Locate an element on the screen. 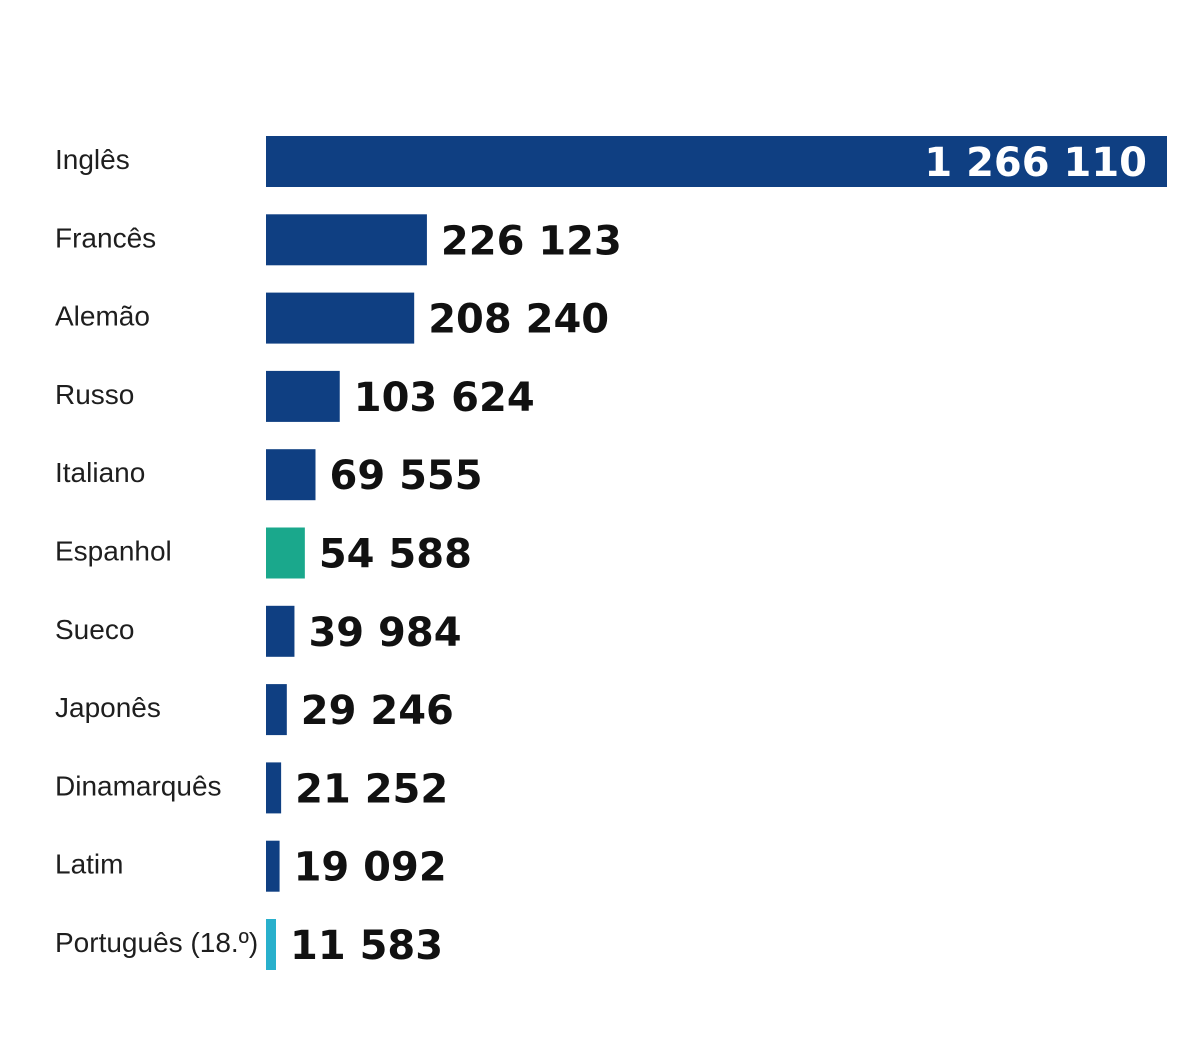  category-label: Francês is located at coordinates (105, 237).